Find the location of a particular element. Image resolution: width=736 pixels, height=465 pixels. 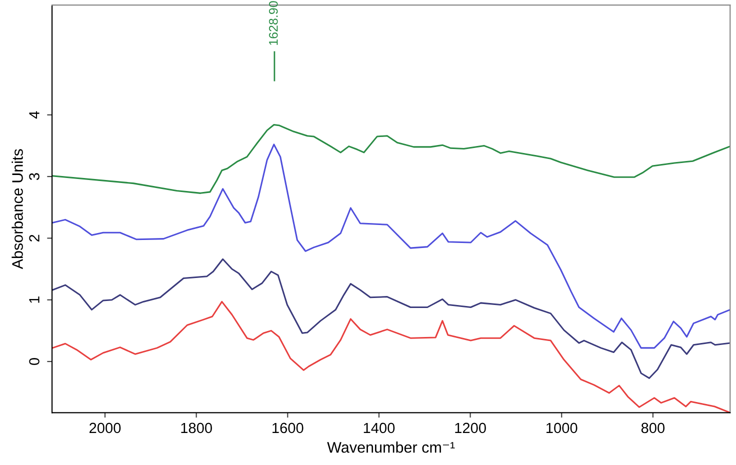

y-axis-title: Absorbance Units is located at coordinates (17, 209).